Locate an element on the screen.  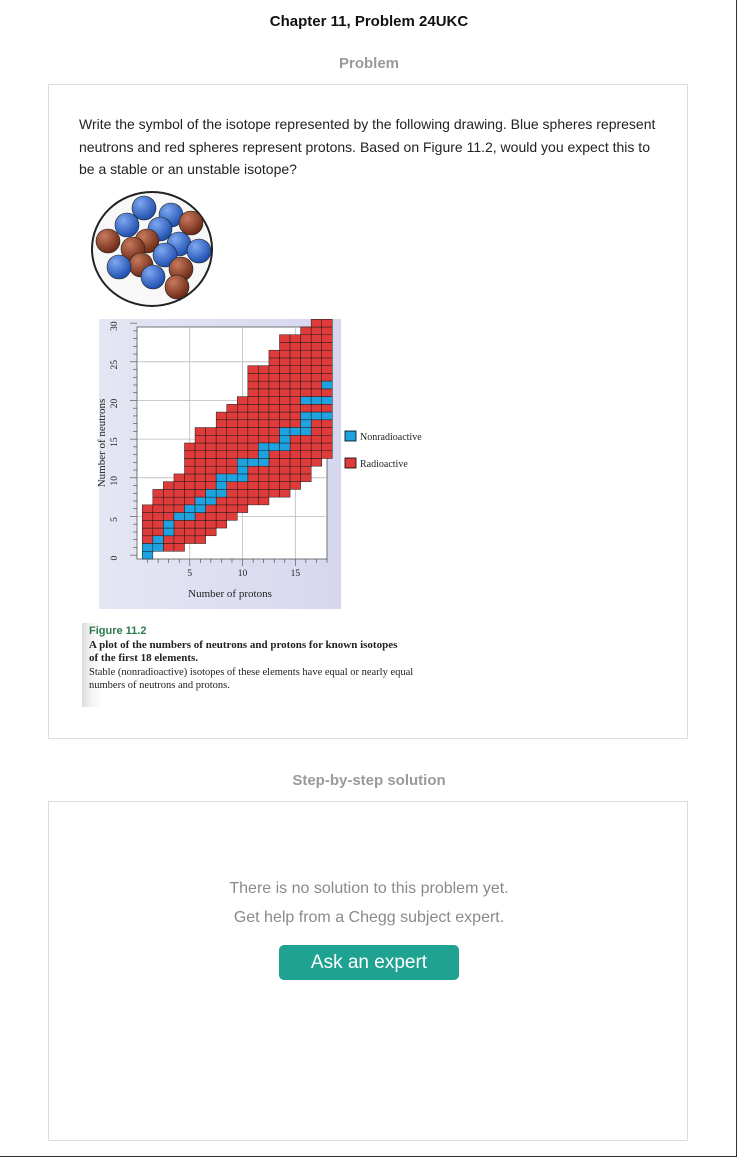
legend-swatch-nonradioactive is located at coordinates (350, 436).